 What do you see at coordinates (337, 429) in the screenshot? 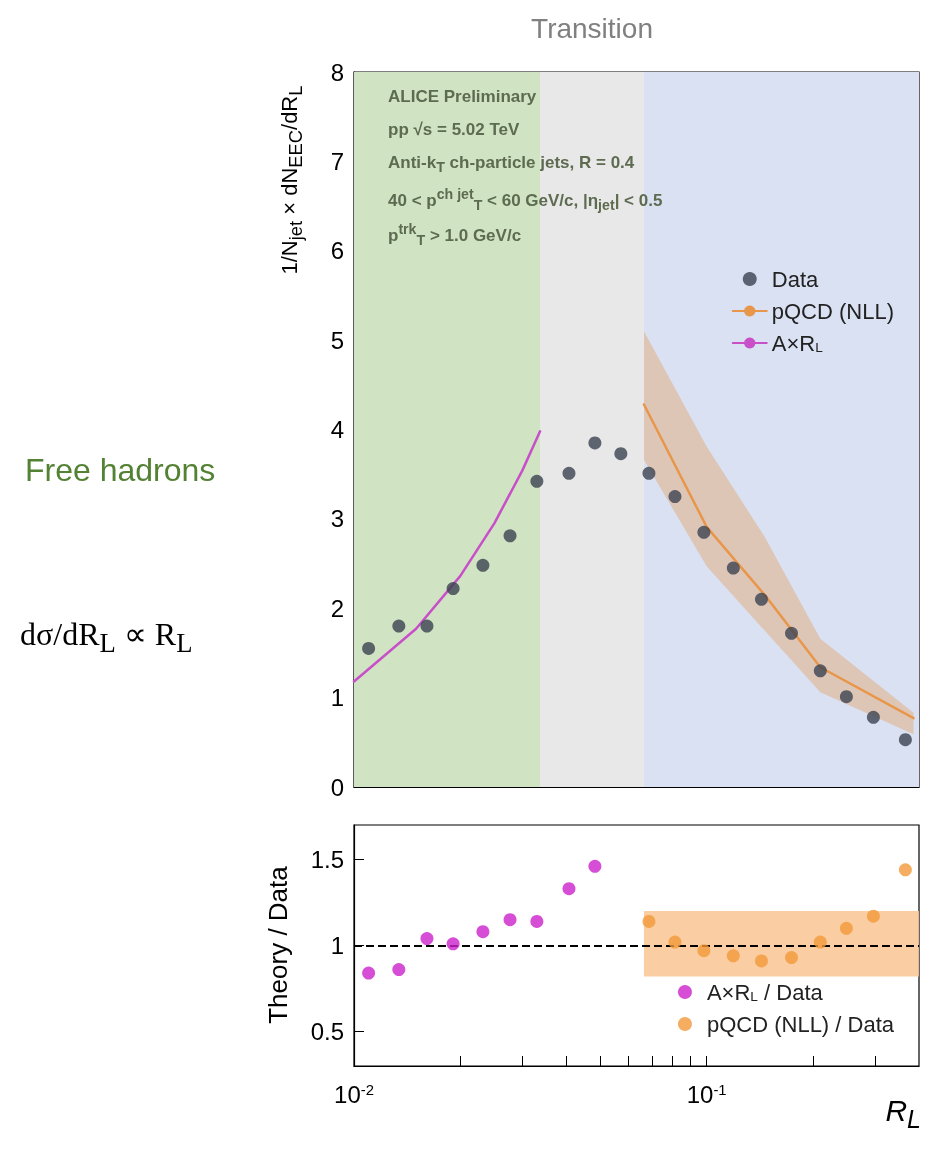
I see `y-tick-label: 4` at bounding box center [337, 429].